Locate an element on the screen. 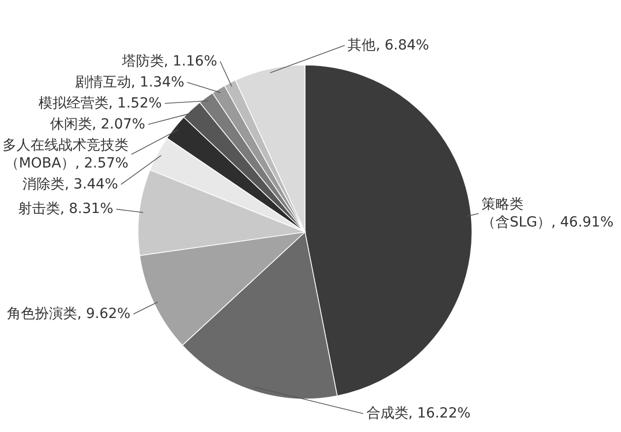 The height and width of the screenshot is (432, 621). slice-label: 其他, 6.84% is located at coordinates (389, 45).